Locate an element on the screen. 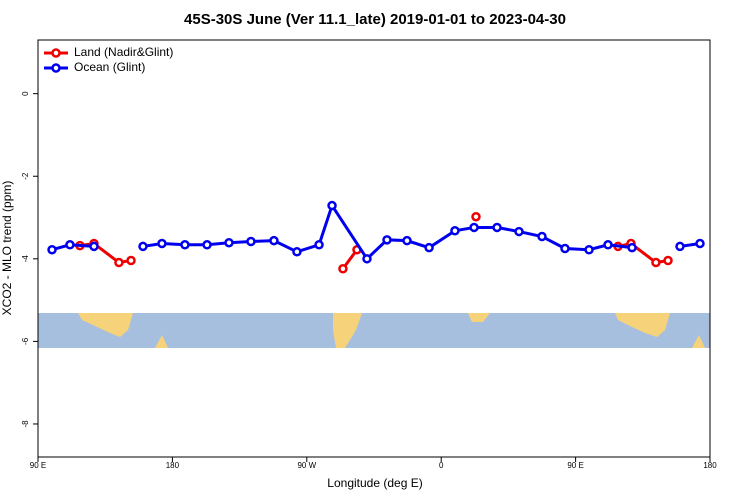 This screenshot has width=750, height=500. y-tick-label: -4 is located at coordinates (25, 259).